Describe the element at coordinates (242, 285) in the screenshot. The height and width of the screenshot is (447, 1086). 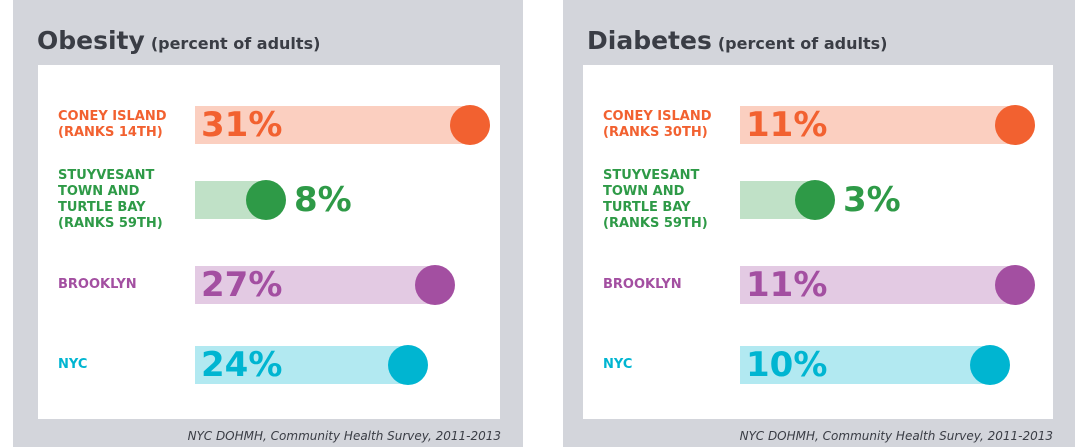
I see `value-label: 27%` at that location.